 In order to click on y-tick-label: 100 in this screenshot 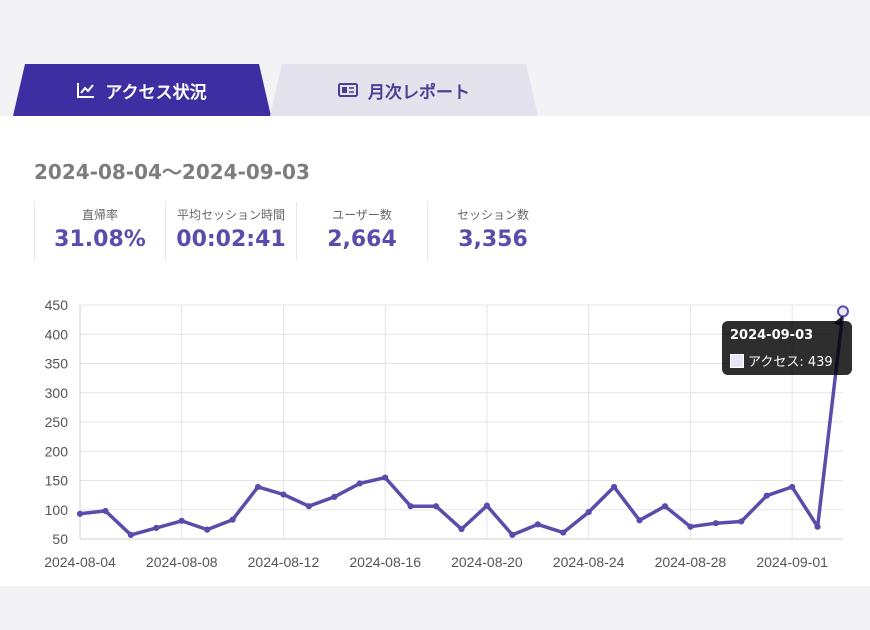, I will do `click(57, 510)`.